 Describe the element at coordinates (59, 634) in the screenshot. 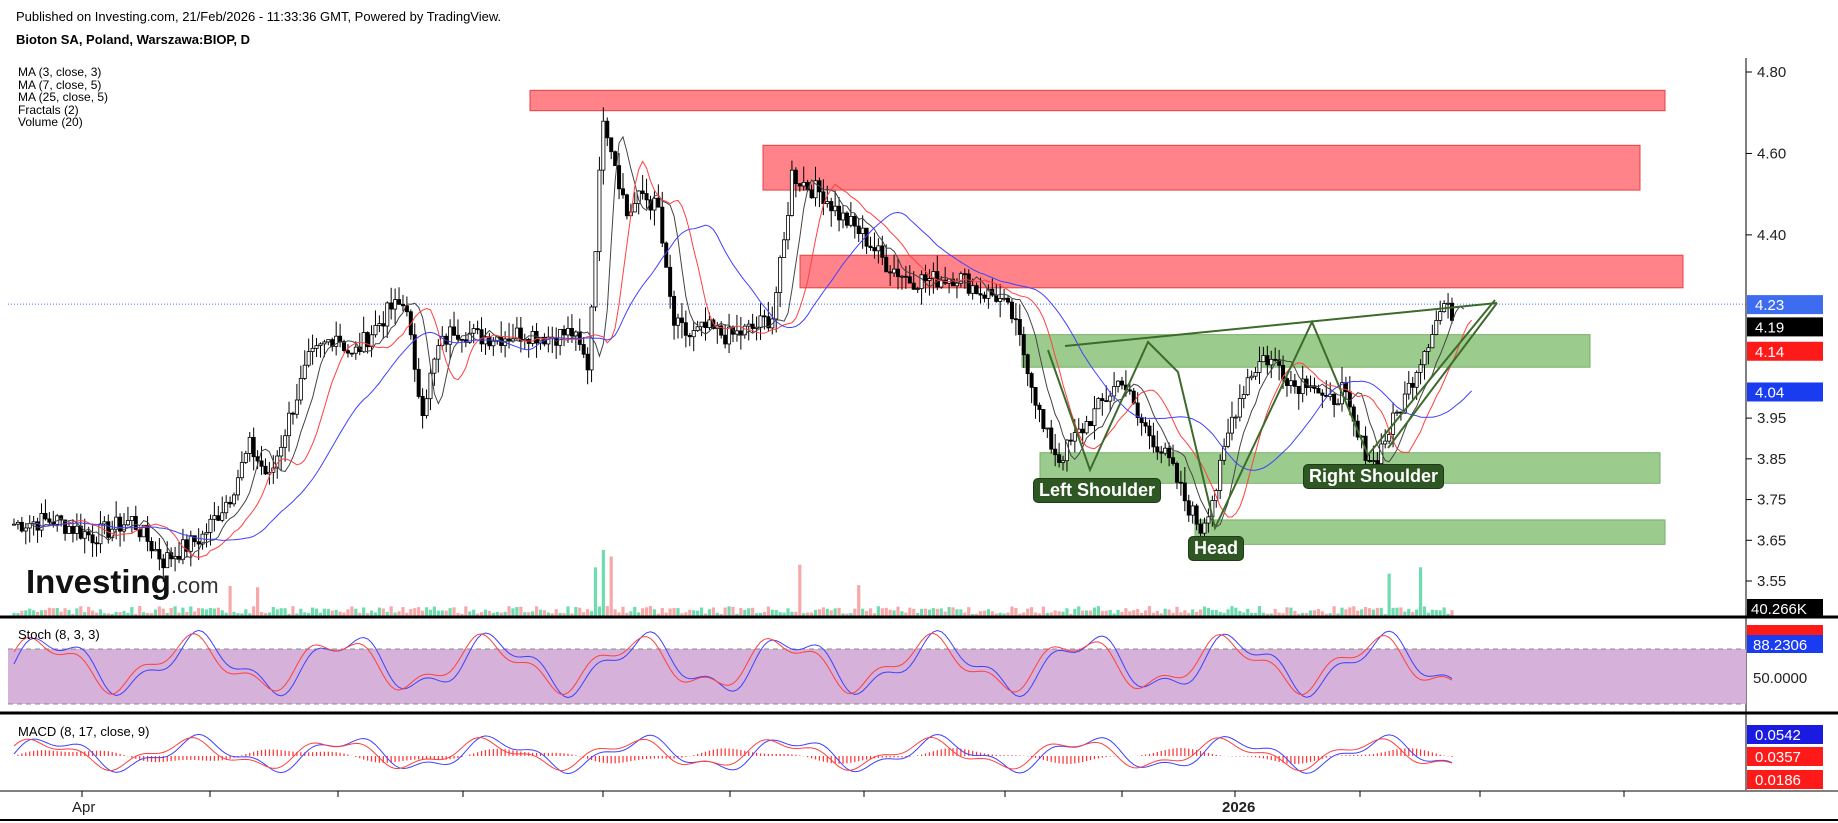

I see `stoch-panel-title: Stoch (8, 3, 3)` at that location.